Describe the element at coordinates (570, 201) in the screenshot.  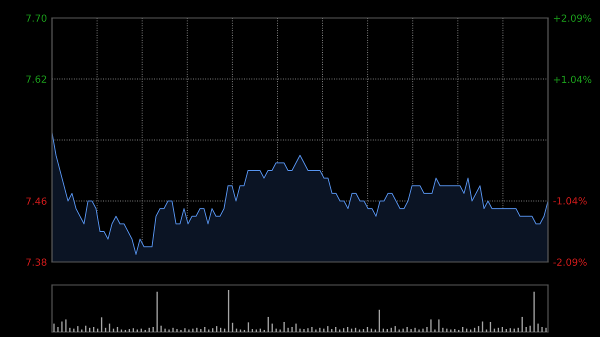
I see `y2-tick-label: -1.04%` at that location.